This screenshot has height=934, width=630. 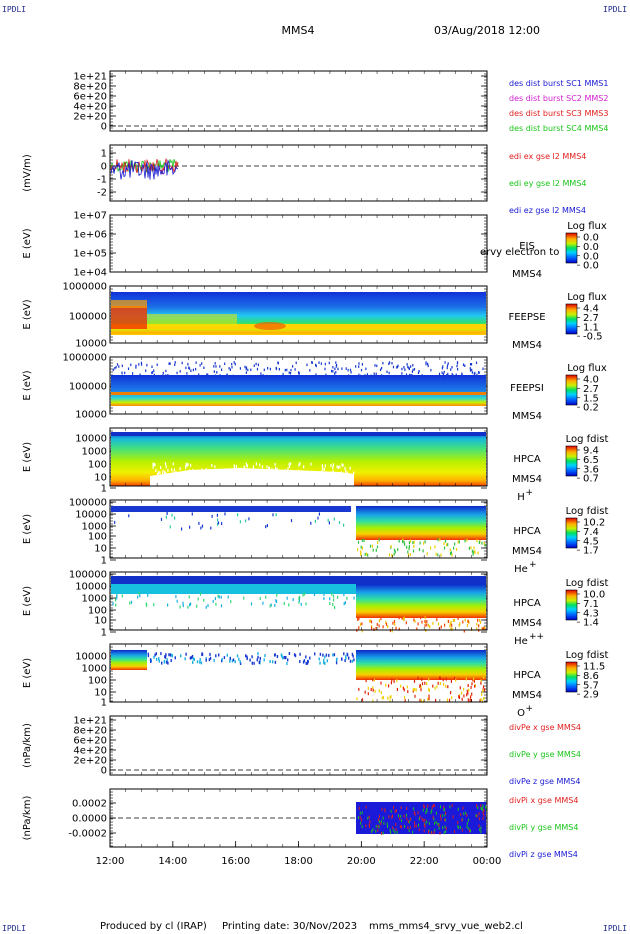 What do you see at coordinates (527, 623) in the screenshot?
I see `instrument-spacecraft-label: MMS4` at bounding box center [527, 623].